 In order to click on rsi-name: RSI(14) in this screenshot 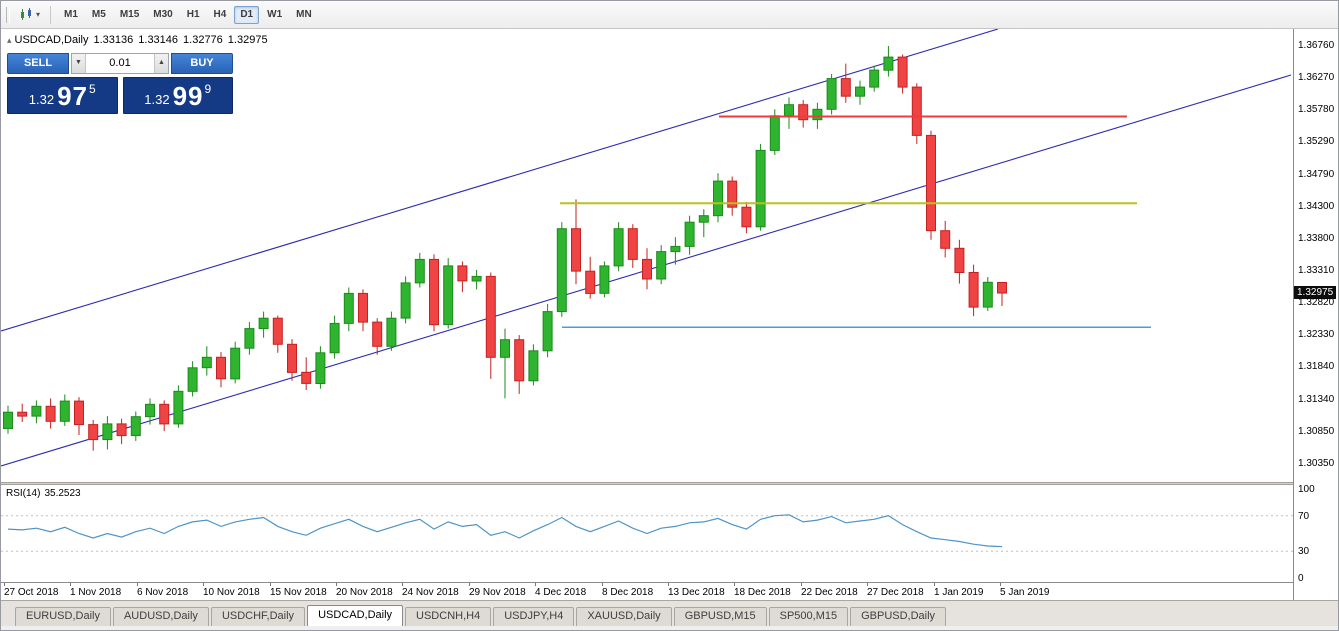, I will do `click(23, 493)`.